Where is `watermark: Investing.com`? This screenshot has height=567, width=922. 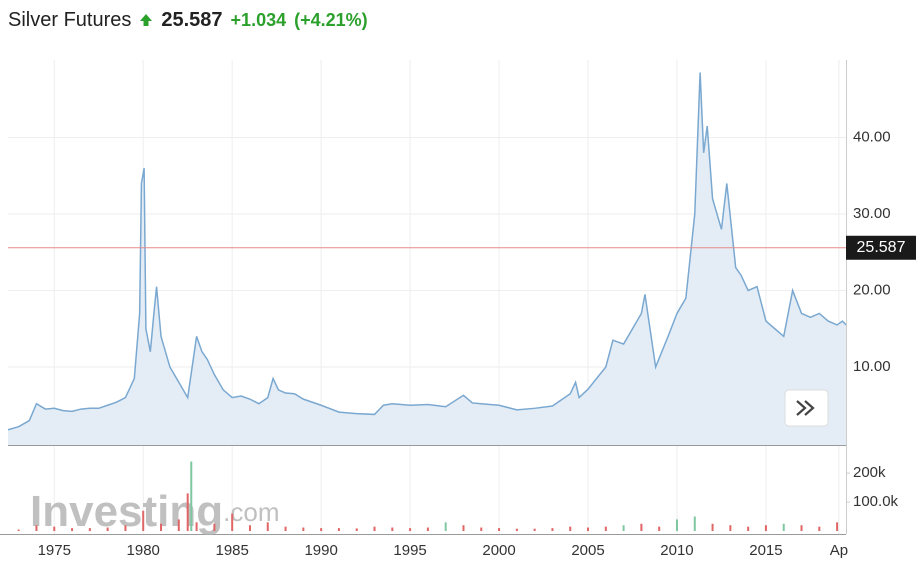 watermark: Investing.com is located at coordinates (155, 511).